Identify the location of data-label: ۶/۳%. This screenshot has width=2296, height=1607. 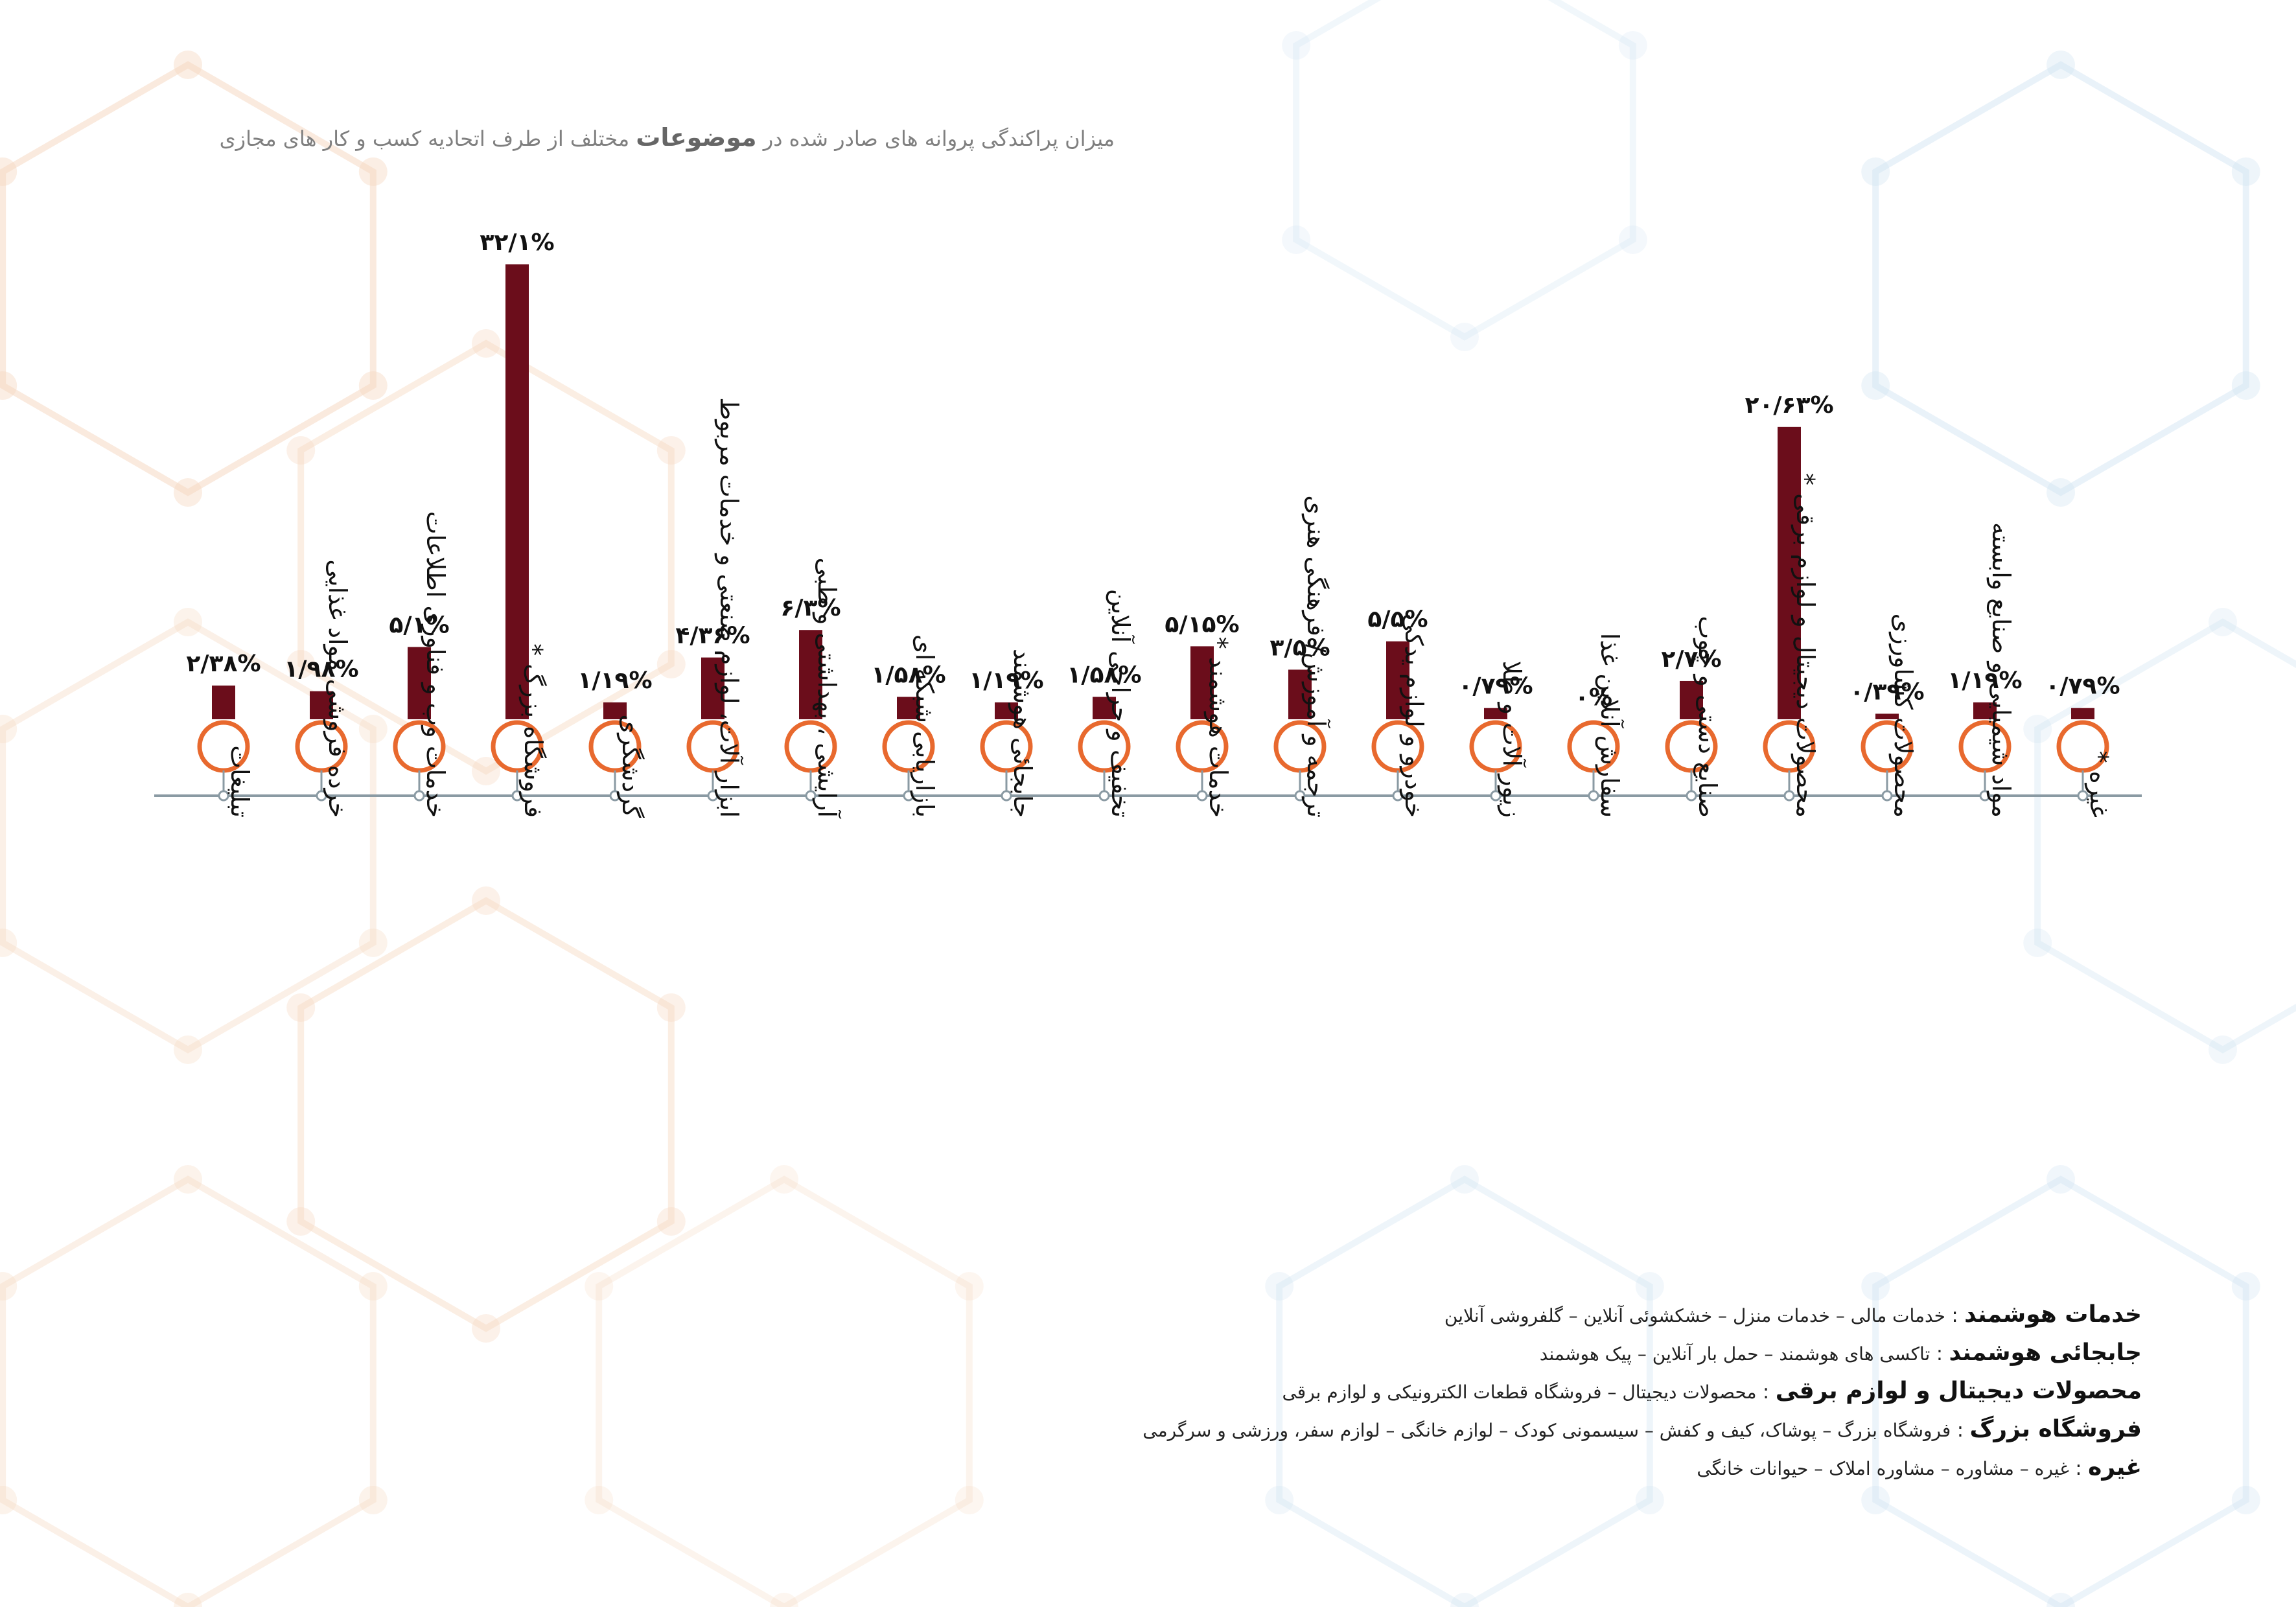
(810, 608).